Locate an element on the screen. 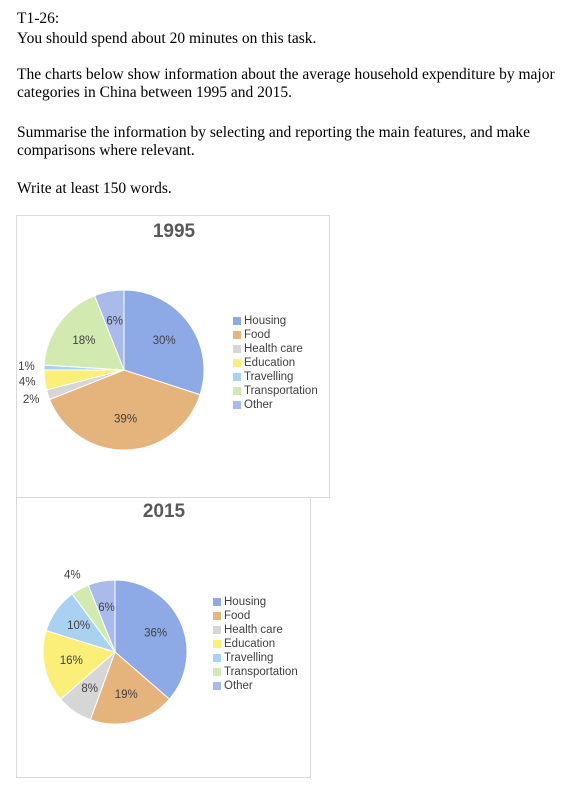 The width and height of the screenshot is (579, 808). word-count: Write at least 150 words. is located at coordinates (94, 188).